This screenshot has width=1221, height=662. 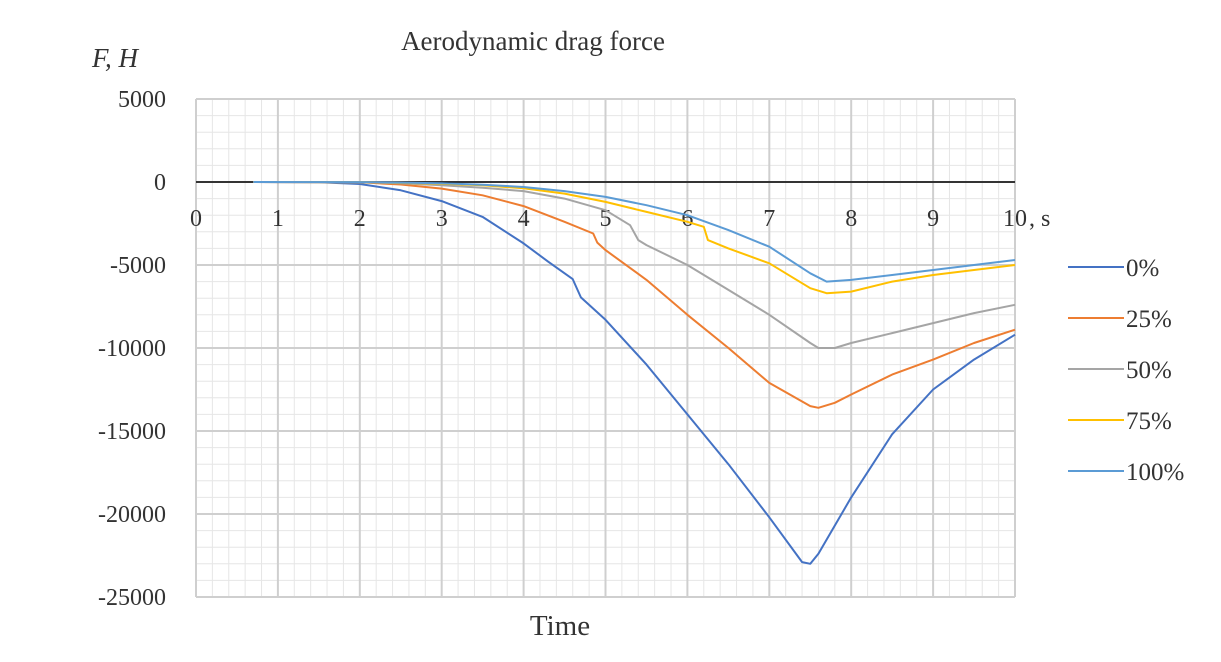 I want to click on x-tick-label: 8, so click(x=851, y=219).